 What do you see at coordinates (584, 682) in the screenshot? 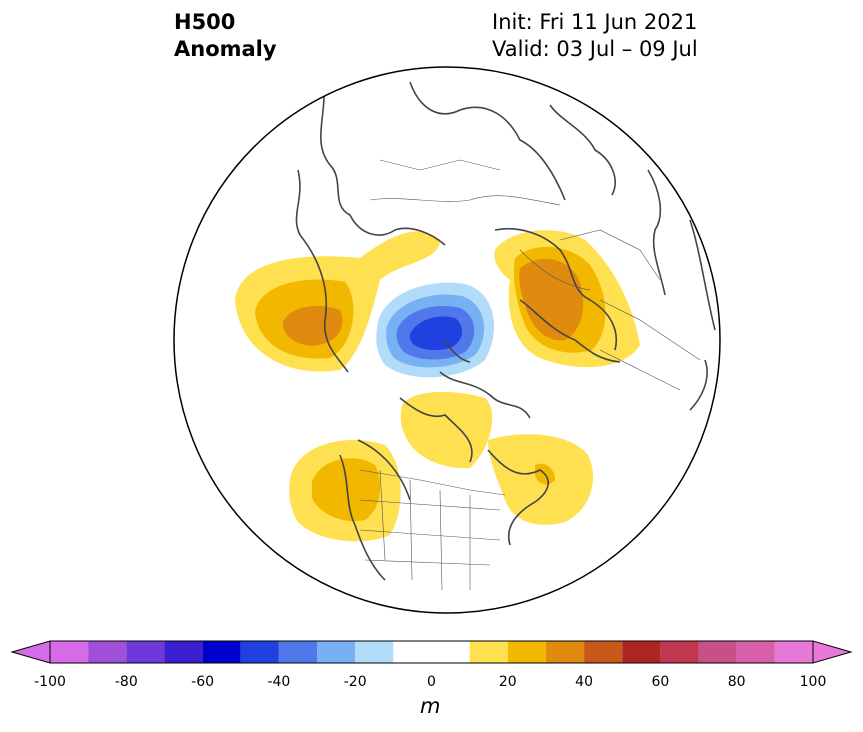
I see `colorbar-tick-label: 40` at bounding box center [584, 682].